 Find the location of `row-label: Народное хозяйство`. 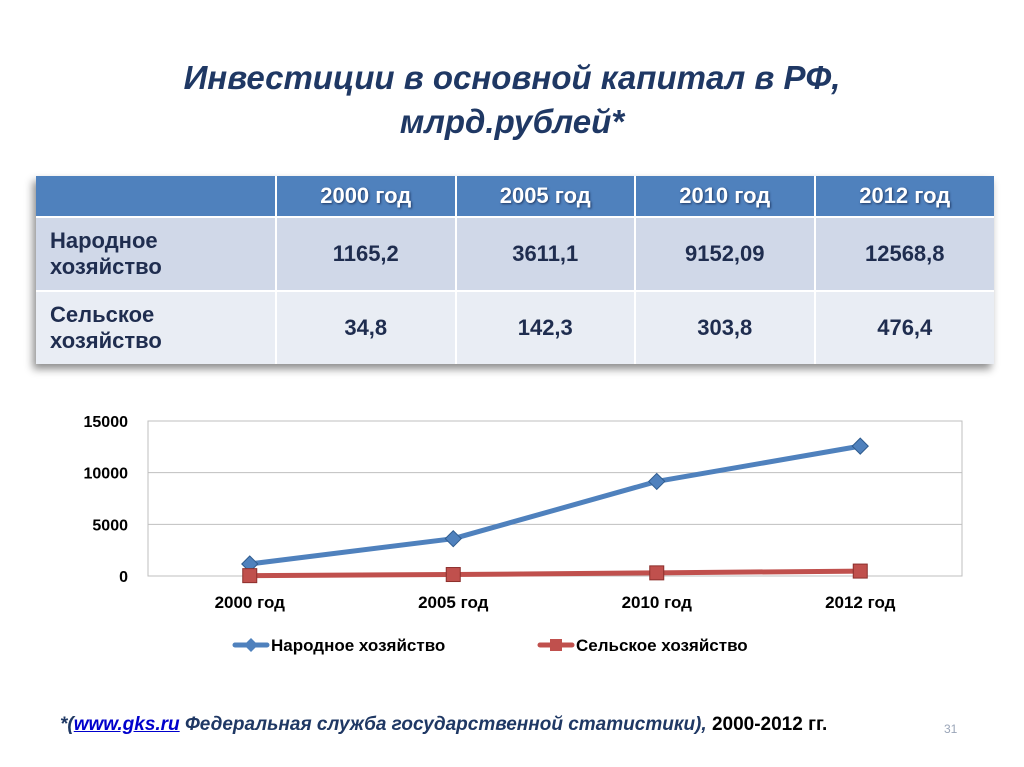

row-label: Народное хозяйство is located at coordinates (156, 253).